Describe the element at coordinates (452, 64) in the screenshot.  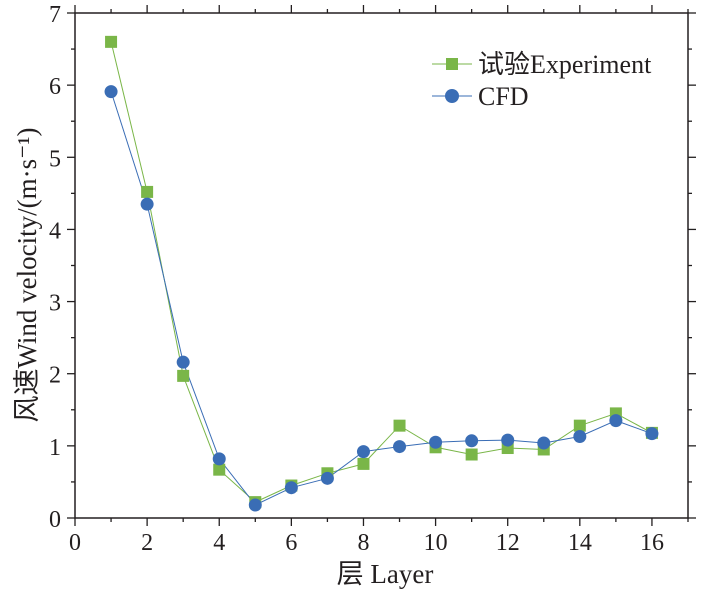
I see `legend-marker-experiment` at that location.